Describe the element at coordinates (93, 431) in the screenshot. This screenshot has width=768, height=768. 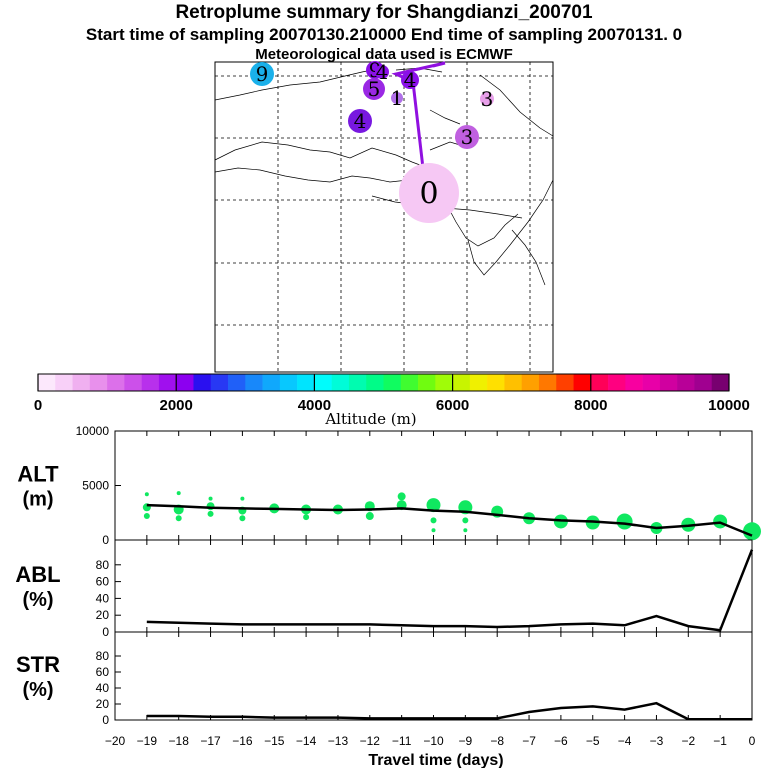
I see `y-tick-label: 10000` at that location.